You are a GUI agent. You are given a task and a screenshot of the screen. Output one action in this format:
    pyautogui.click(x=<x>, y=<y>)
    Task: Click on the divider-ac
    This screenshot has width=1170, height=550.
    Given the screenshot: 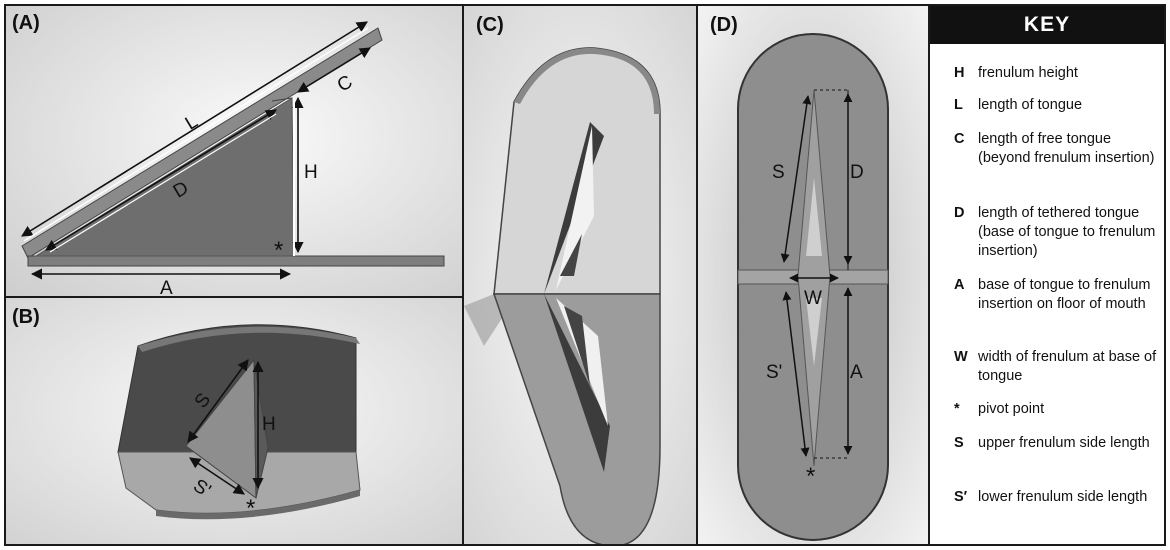 What is the action you would take?
    pyautogui.click(x=463, y=275)
    